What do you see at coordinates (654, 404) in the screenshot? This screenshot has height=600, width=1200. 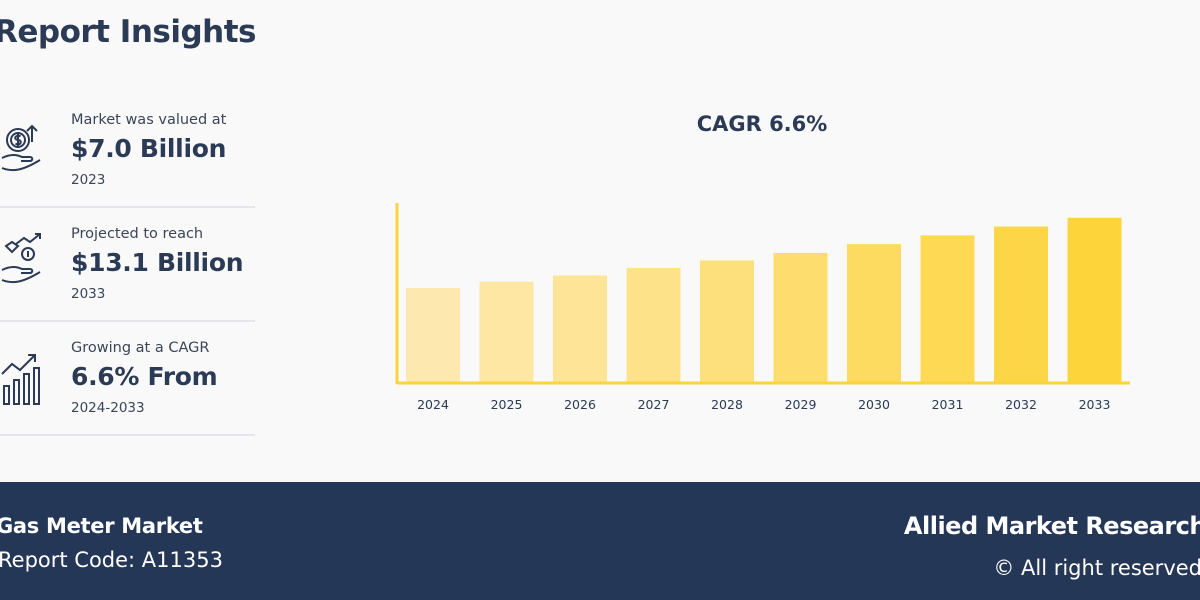 I see `x-tick-label: 2027` at bounding box center [654, 404].